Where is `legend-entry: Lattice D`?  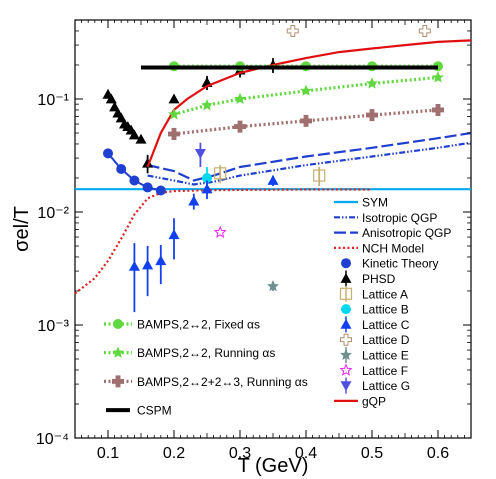
legend-entry: Lattice D is located at coordinates (375, 340).